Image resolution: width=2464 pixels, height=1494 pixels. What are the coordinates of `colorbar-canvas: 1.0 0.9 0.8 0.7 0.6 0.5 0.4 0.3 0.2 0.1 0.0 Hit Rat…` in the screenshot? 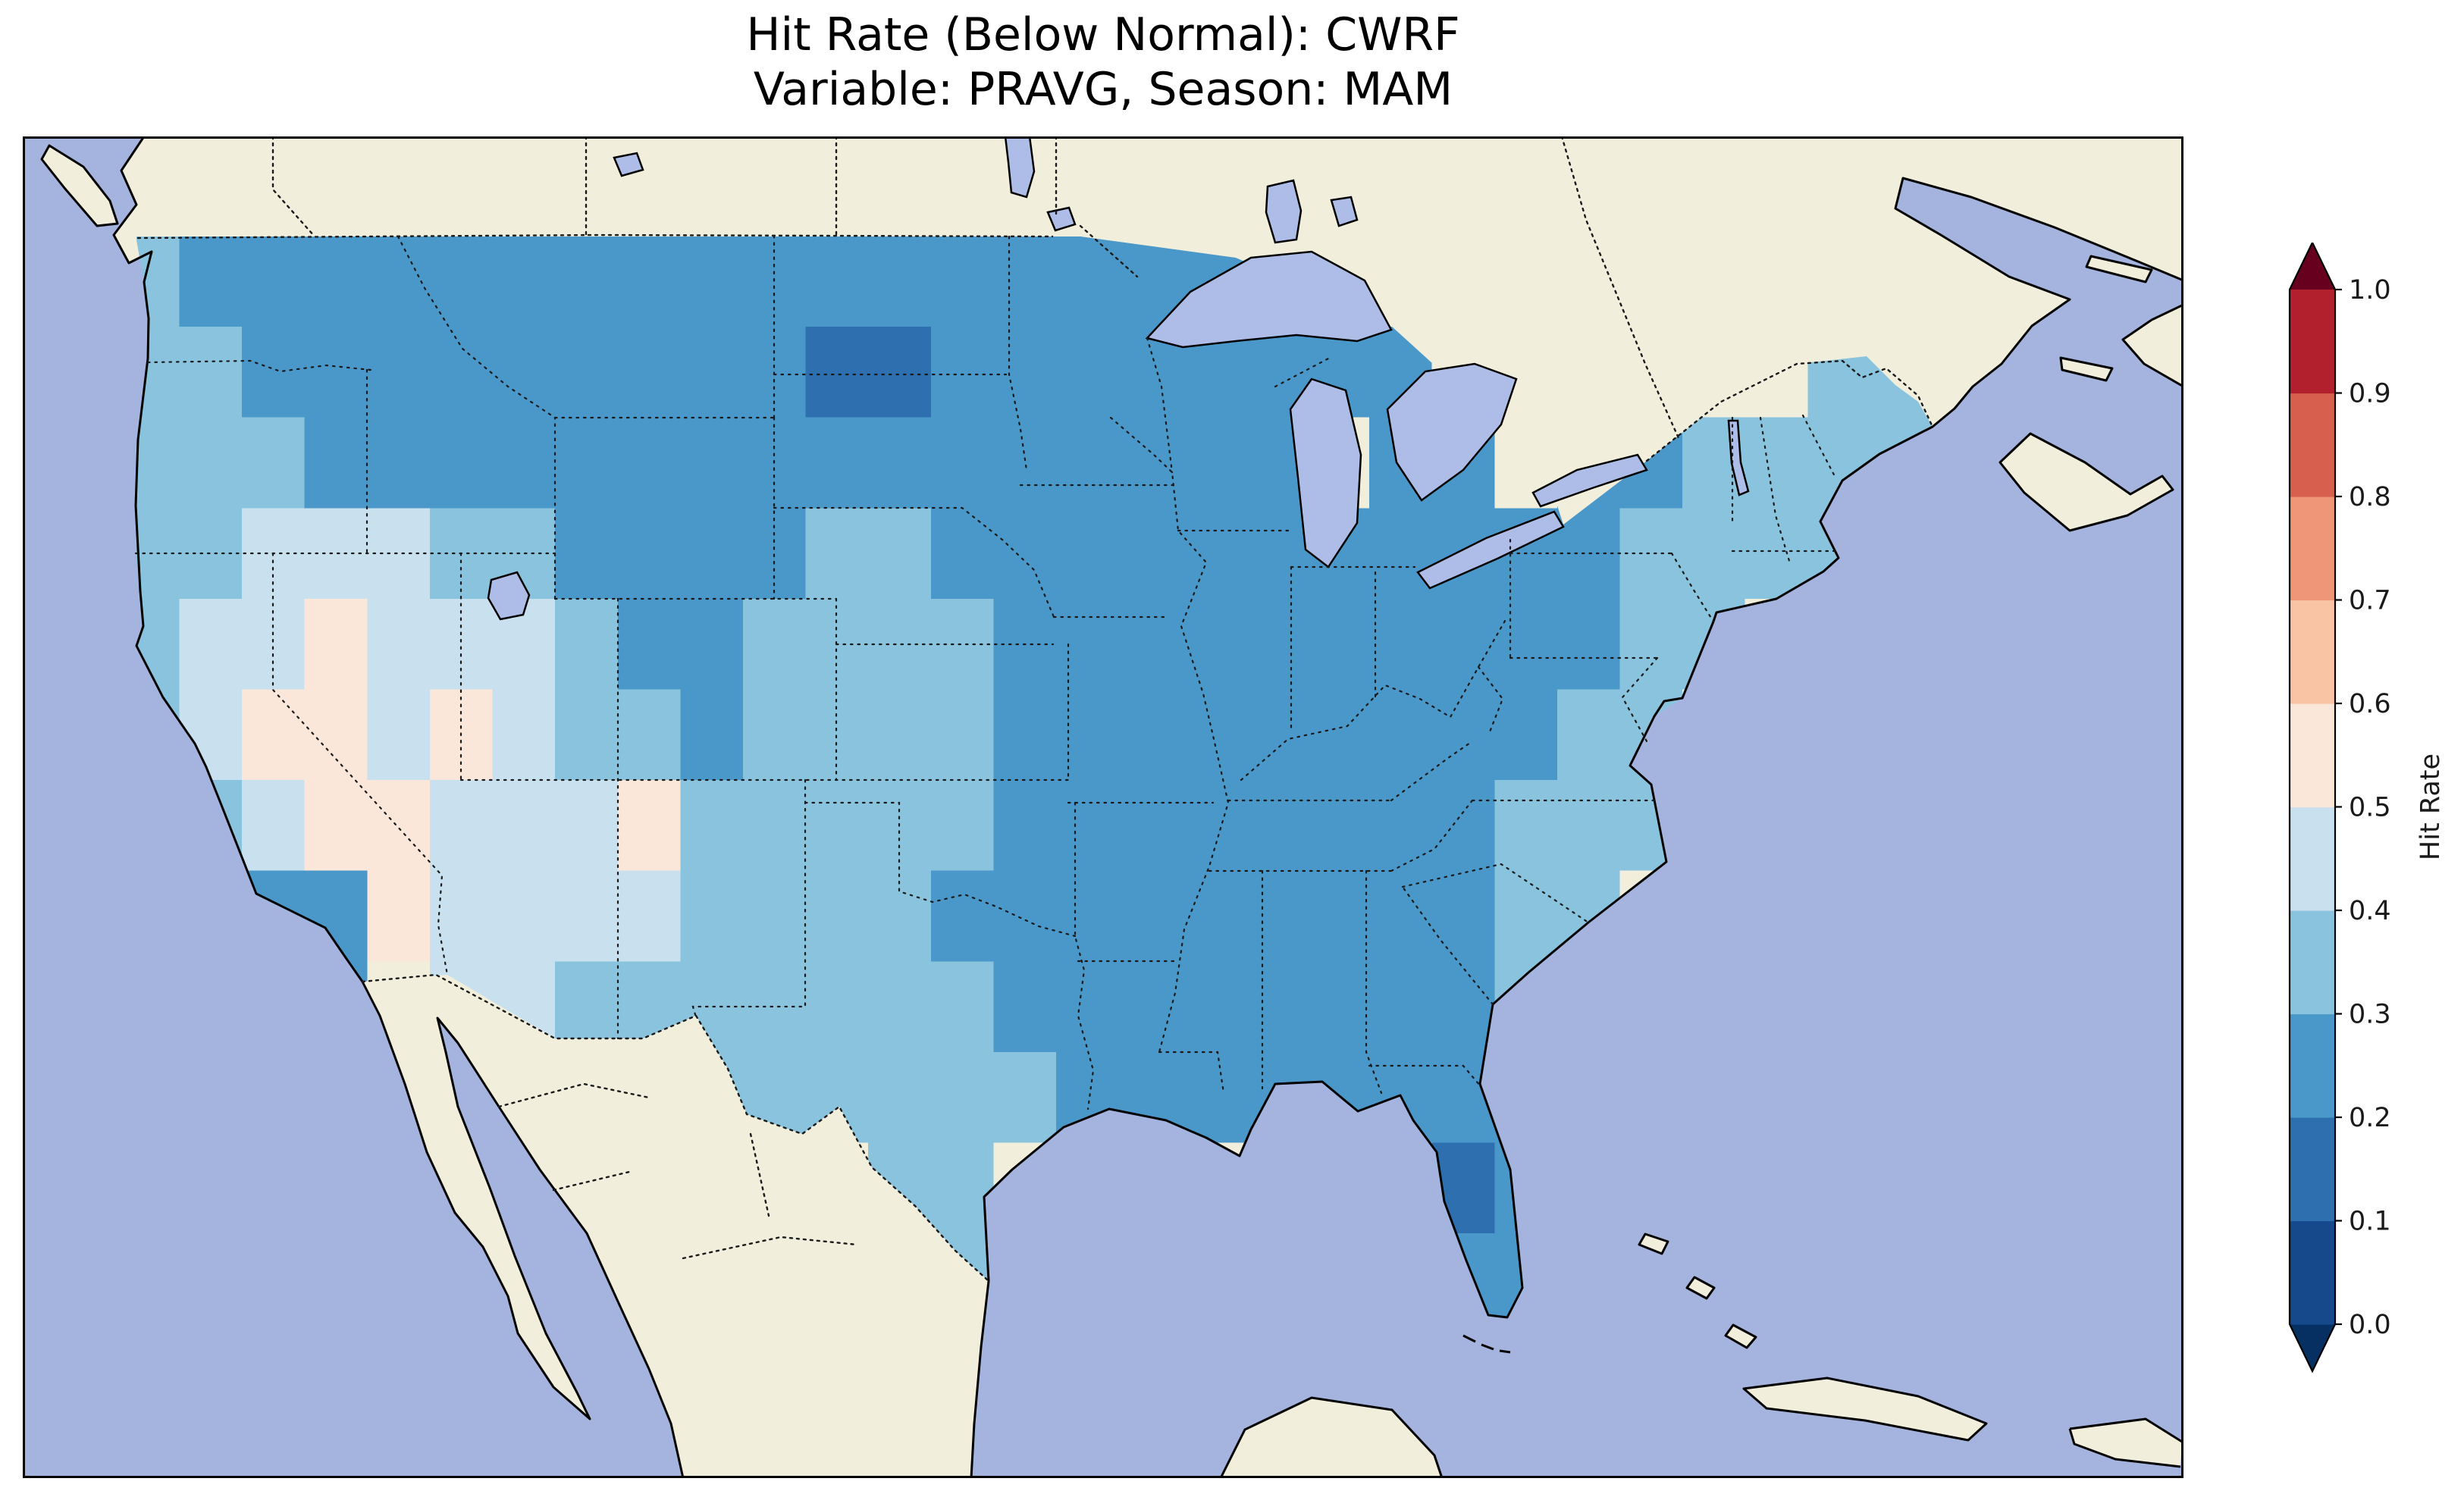 It's located at (2367, 808).